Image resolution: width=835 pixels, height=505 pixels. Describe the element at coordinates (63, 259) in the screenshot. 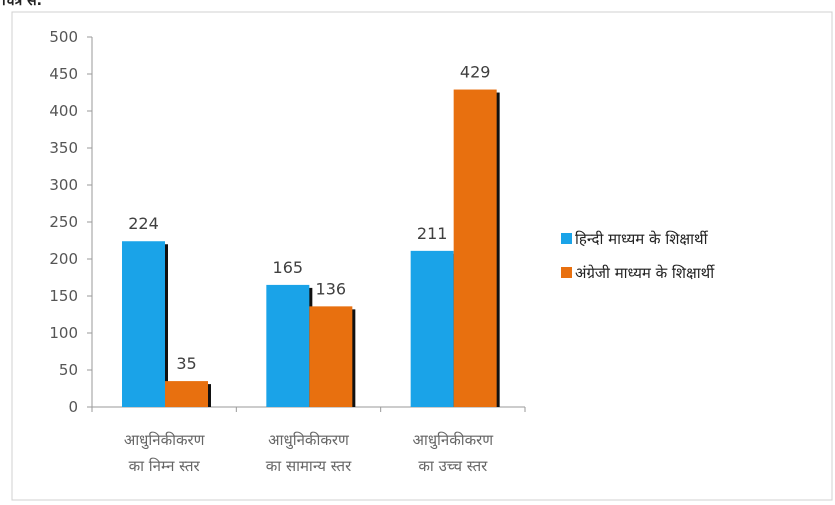

I see `y-tick-label: 200` at that location.